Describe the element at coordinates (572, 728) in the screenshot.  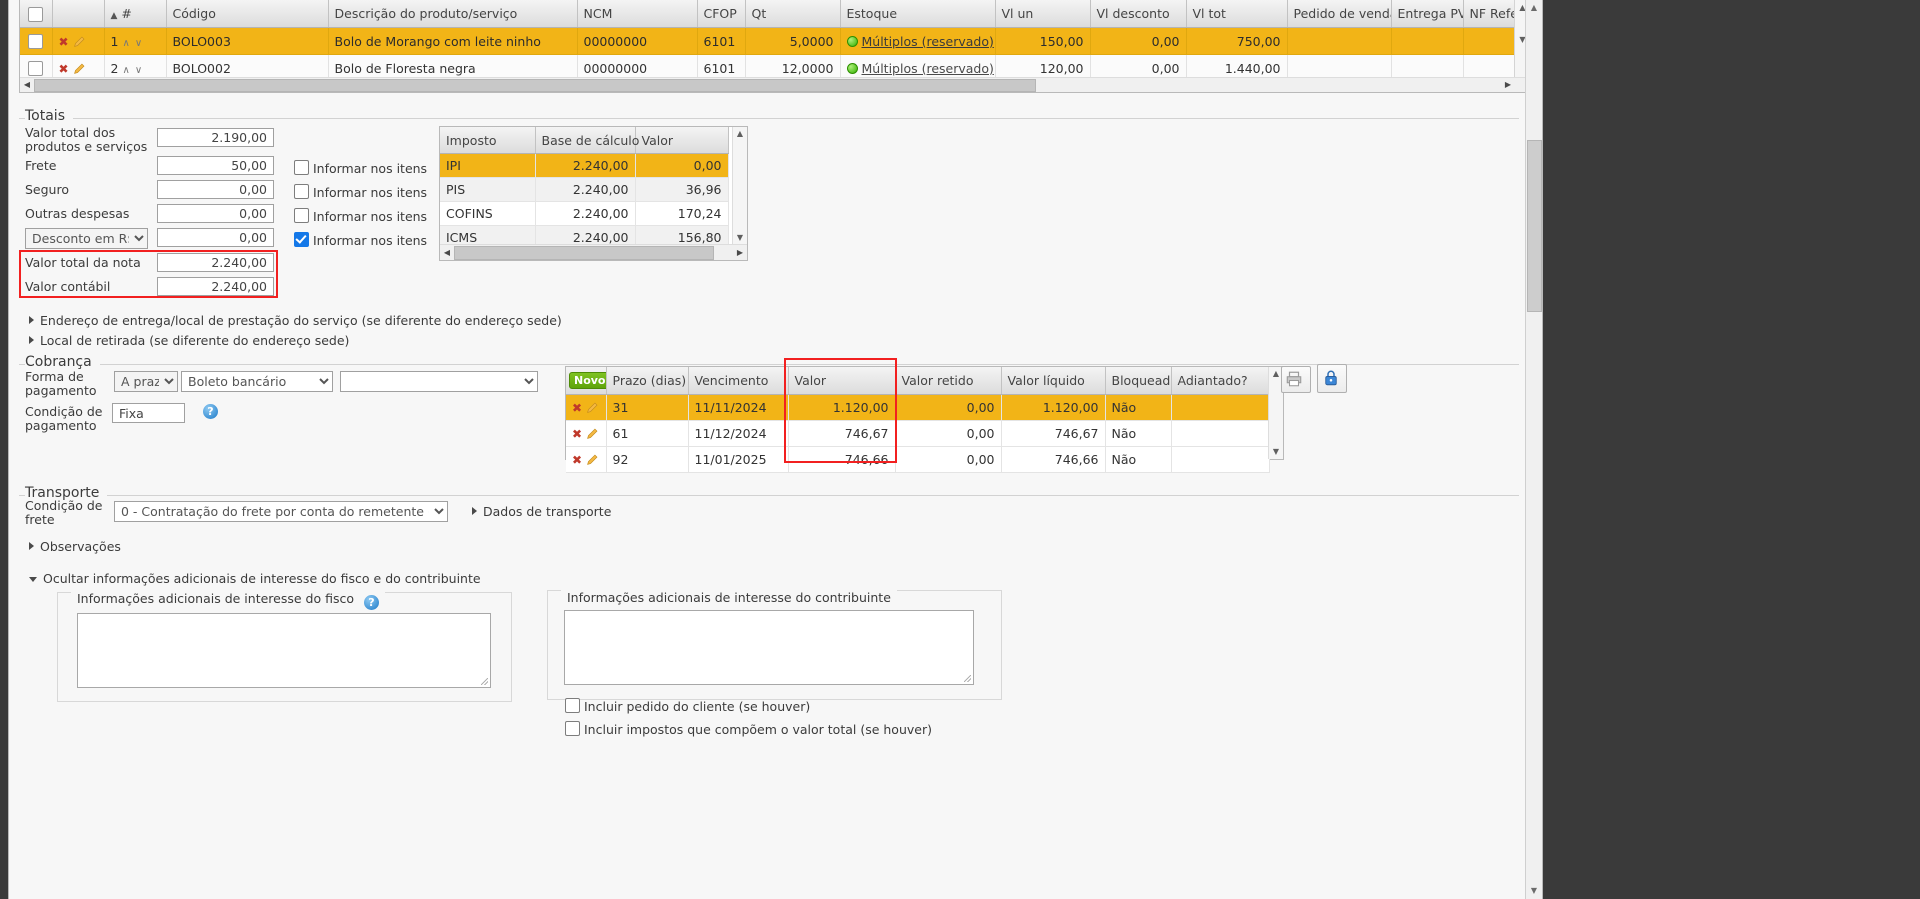
I see `incluir-impostos-checkbox` at that location.